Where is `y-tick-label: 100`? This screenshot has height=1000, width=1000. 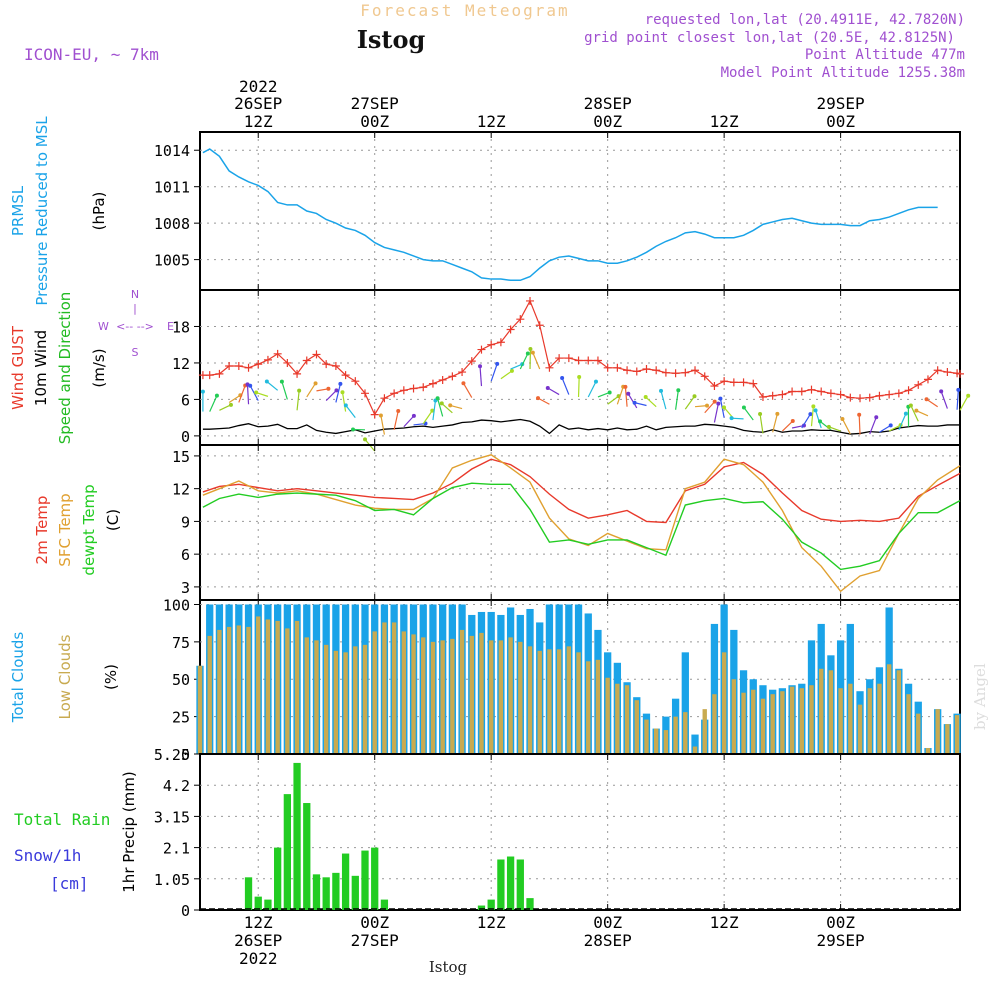
y-tick-label: 100 is located at coordinates (176, 605).